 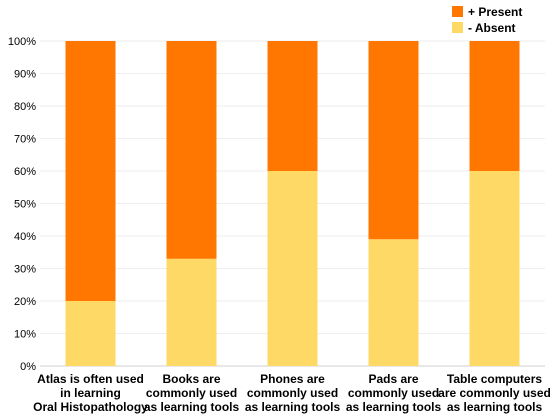 What do you see at coordinates (25, 335) in the screenshot?
I see `y-tick-label: 10%` at bounding box center [25, 335].